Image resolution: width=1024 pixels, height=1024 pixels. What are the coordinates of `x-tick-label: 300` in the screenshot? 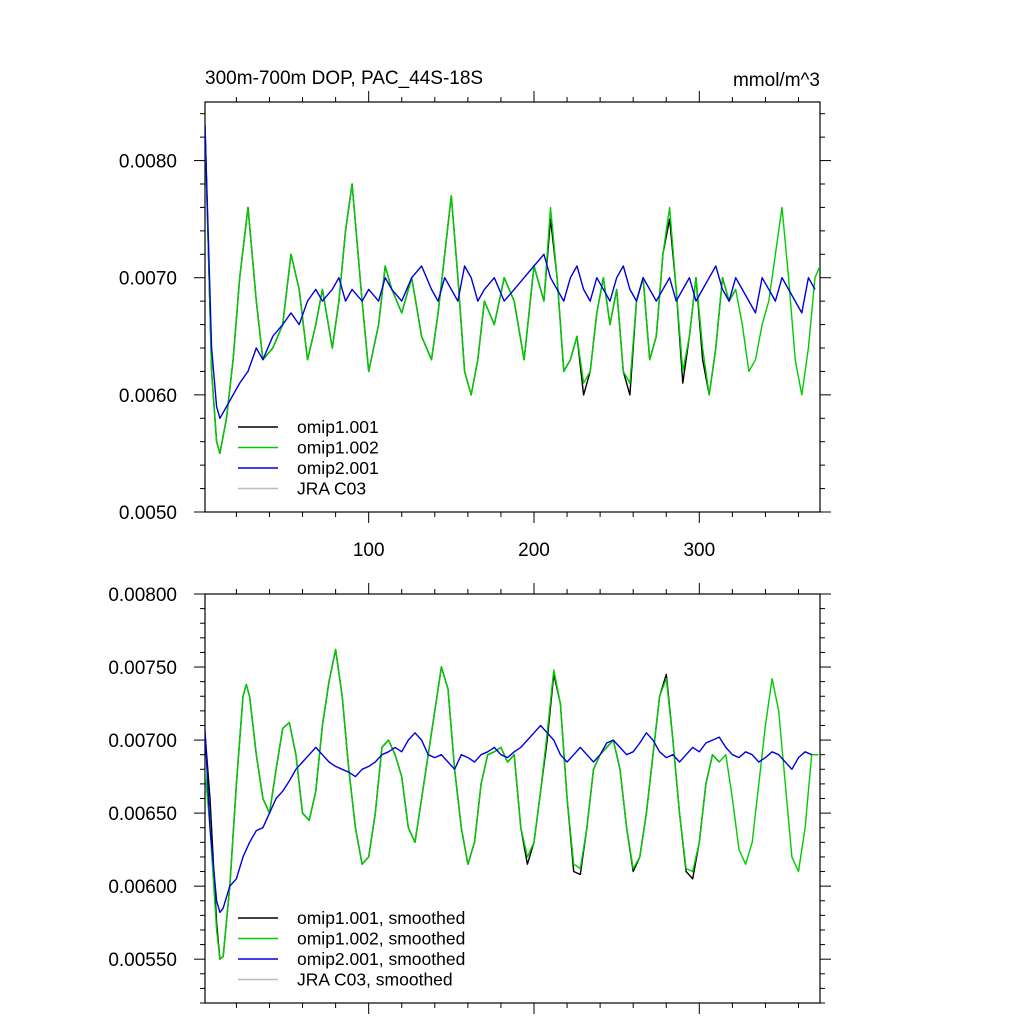 It's located at (699, 550).